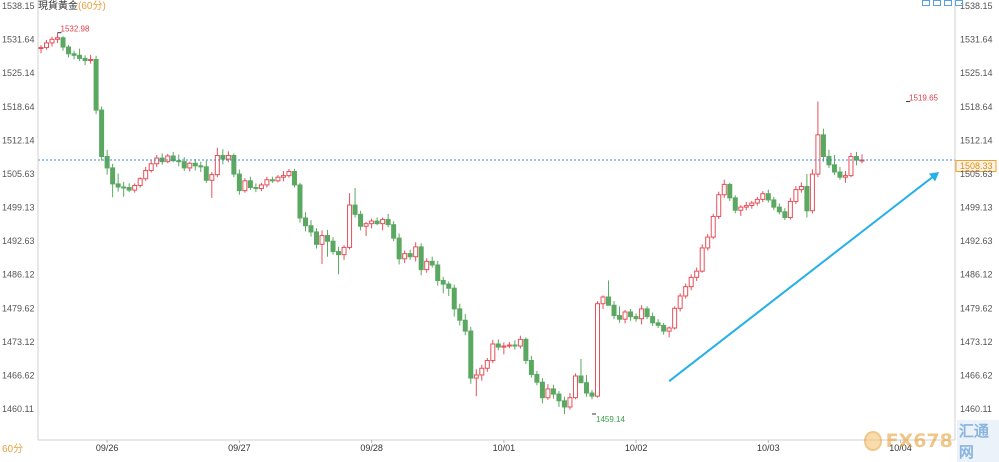 The height and width of the screenshot is (462, 999). I want to click on y-tick-label-left: 1486.12, so click(18, 275).